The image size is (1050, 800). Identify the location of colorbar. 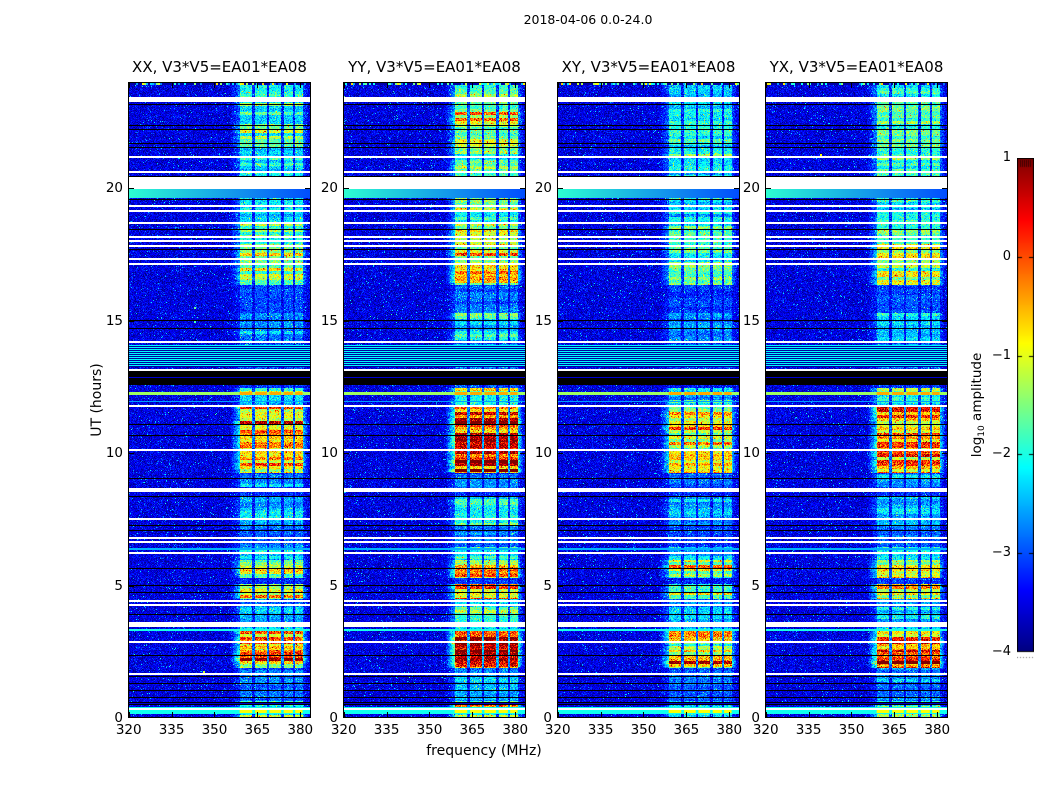
(1025, 411).